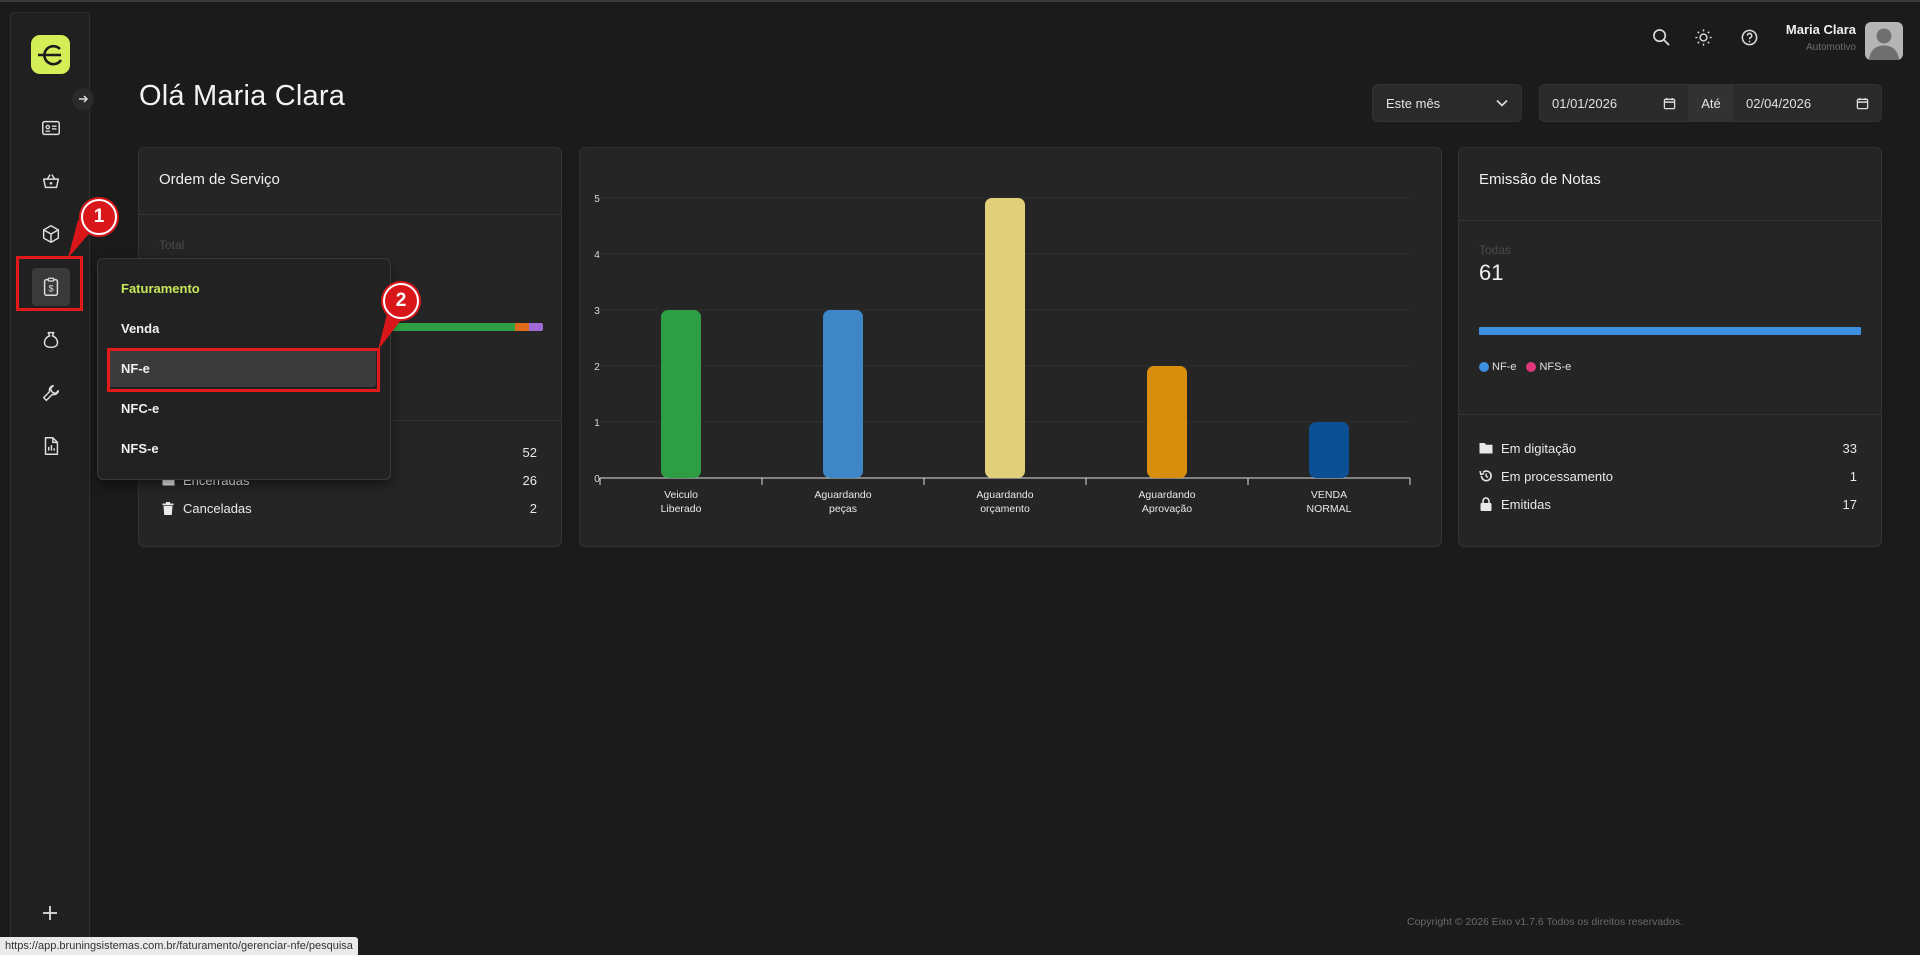 This screenshot has width=1920, height=955. I want to click on submenu-item-nfse: NFS-e, so click(140, 448).